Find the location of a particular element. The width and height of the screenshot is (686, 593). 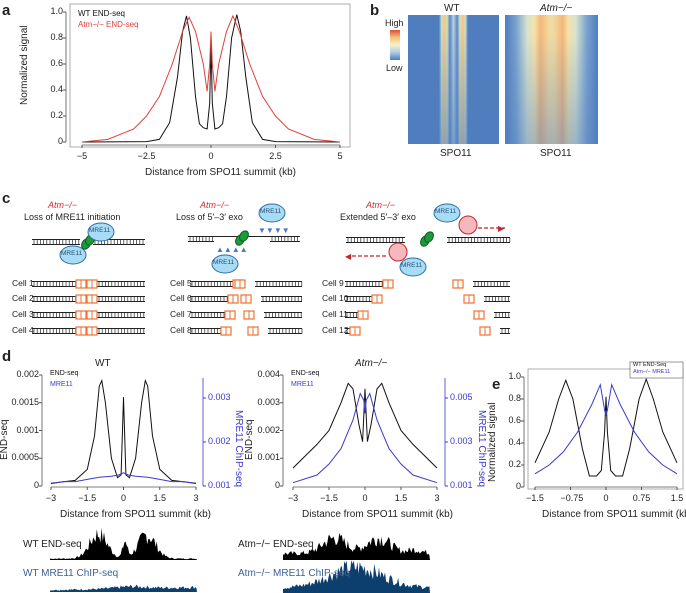

c1-mre11-bottom is located at coordinates (73, 255).